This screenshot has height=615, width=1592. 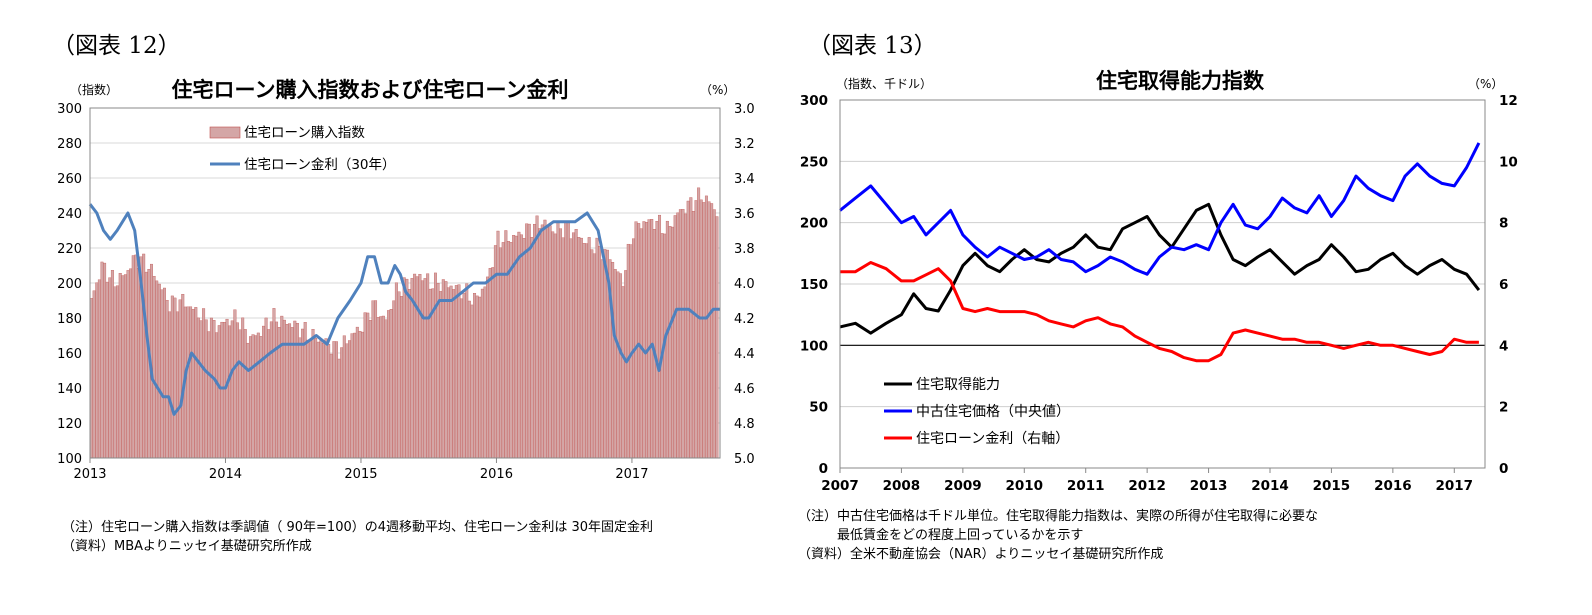 I want to click on bar-2017.175, so click(x=657, y=340).